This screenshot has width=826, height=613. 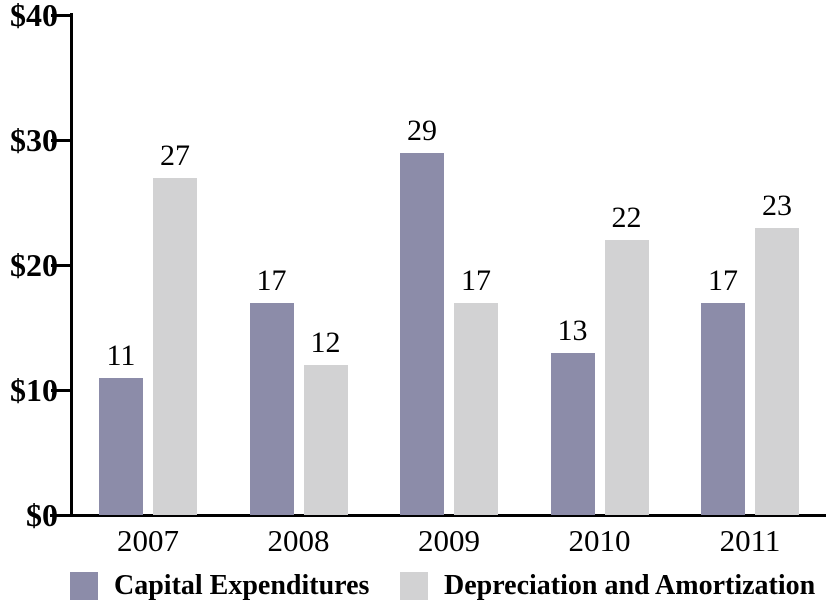 What do you see at coordinates (572, 433) in the screenshot?
I see `bar-capital-expenditures-2010` at bounding box center [572, 433].